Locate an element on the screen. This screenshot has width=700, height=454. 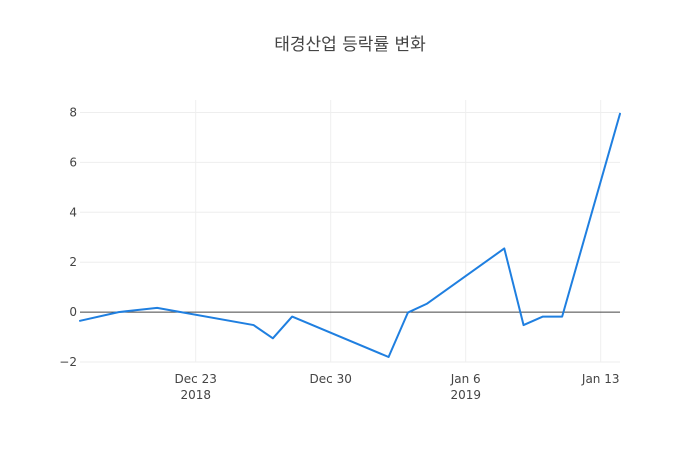
x-tick-label: Jan 6 is located at coordinates (465, 379).